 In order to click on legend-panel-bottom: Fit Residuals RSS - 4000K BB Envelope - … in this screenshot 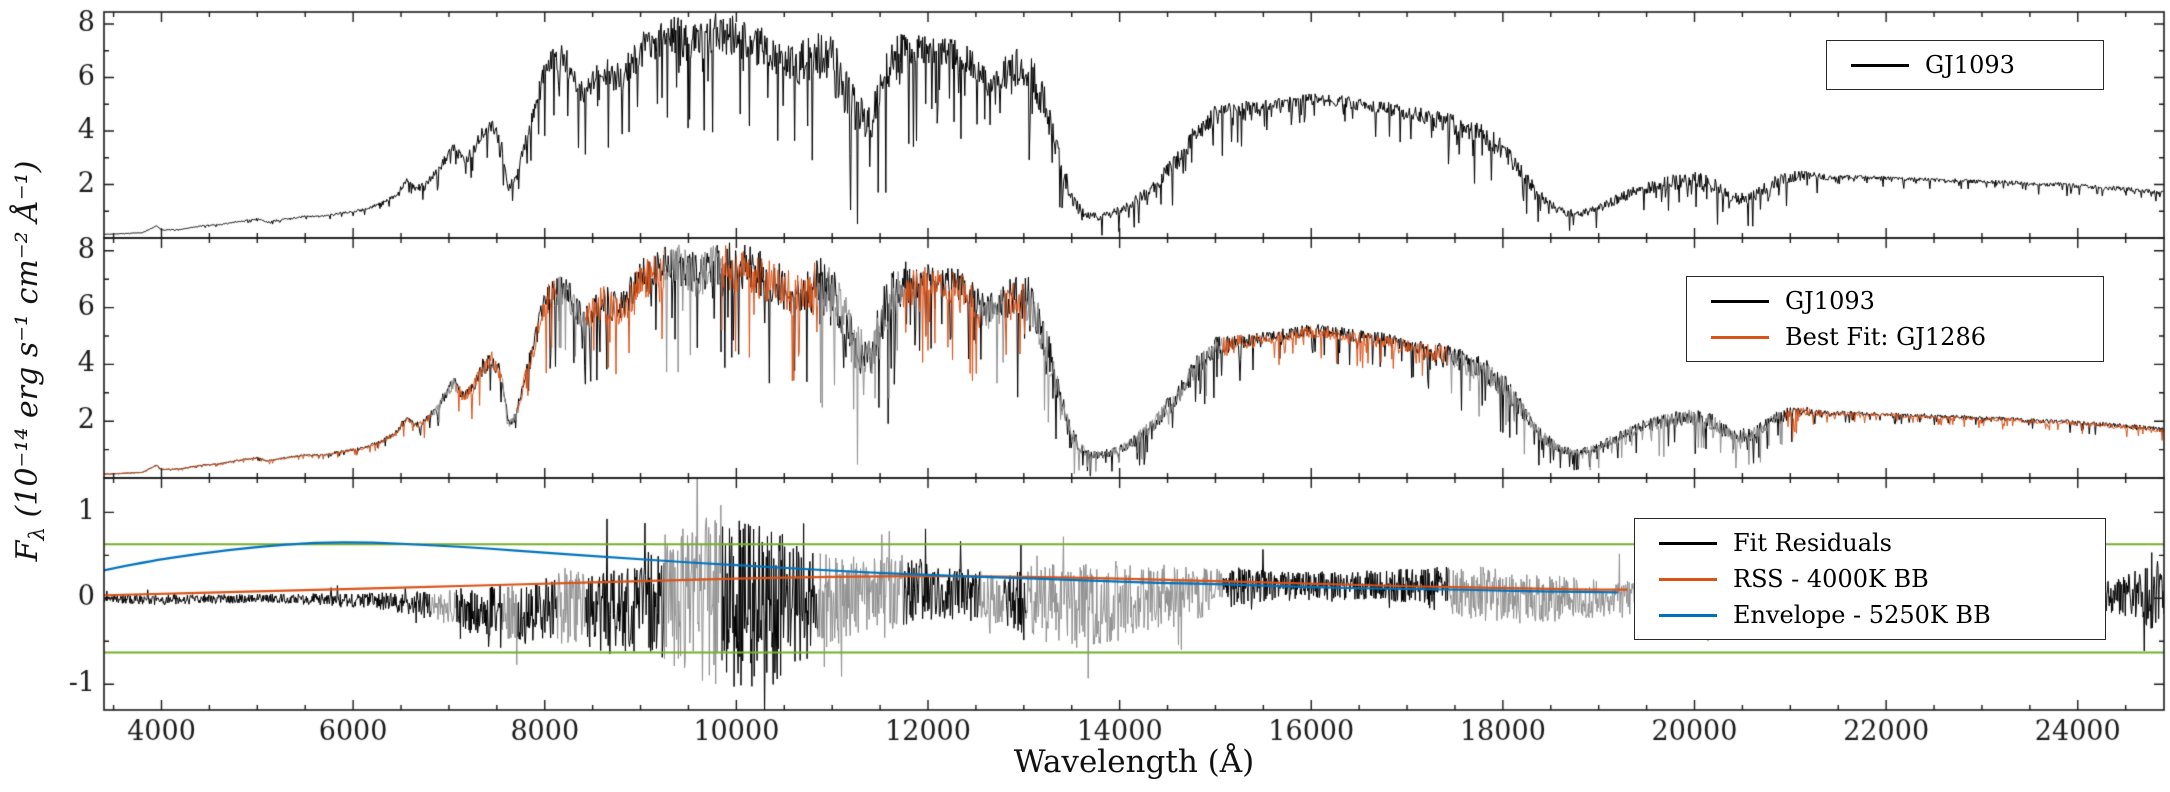, I will do `click(1870, 579)`.